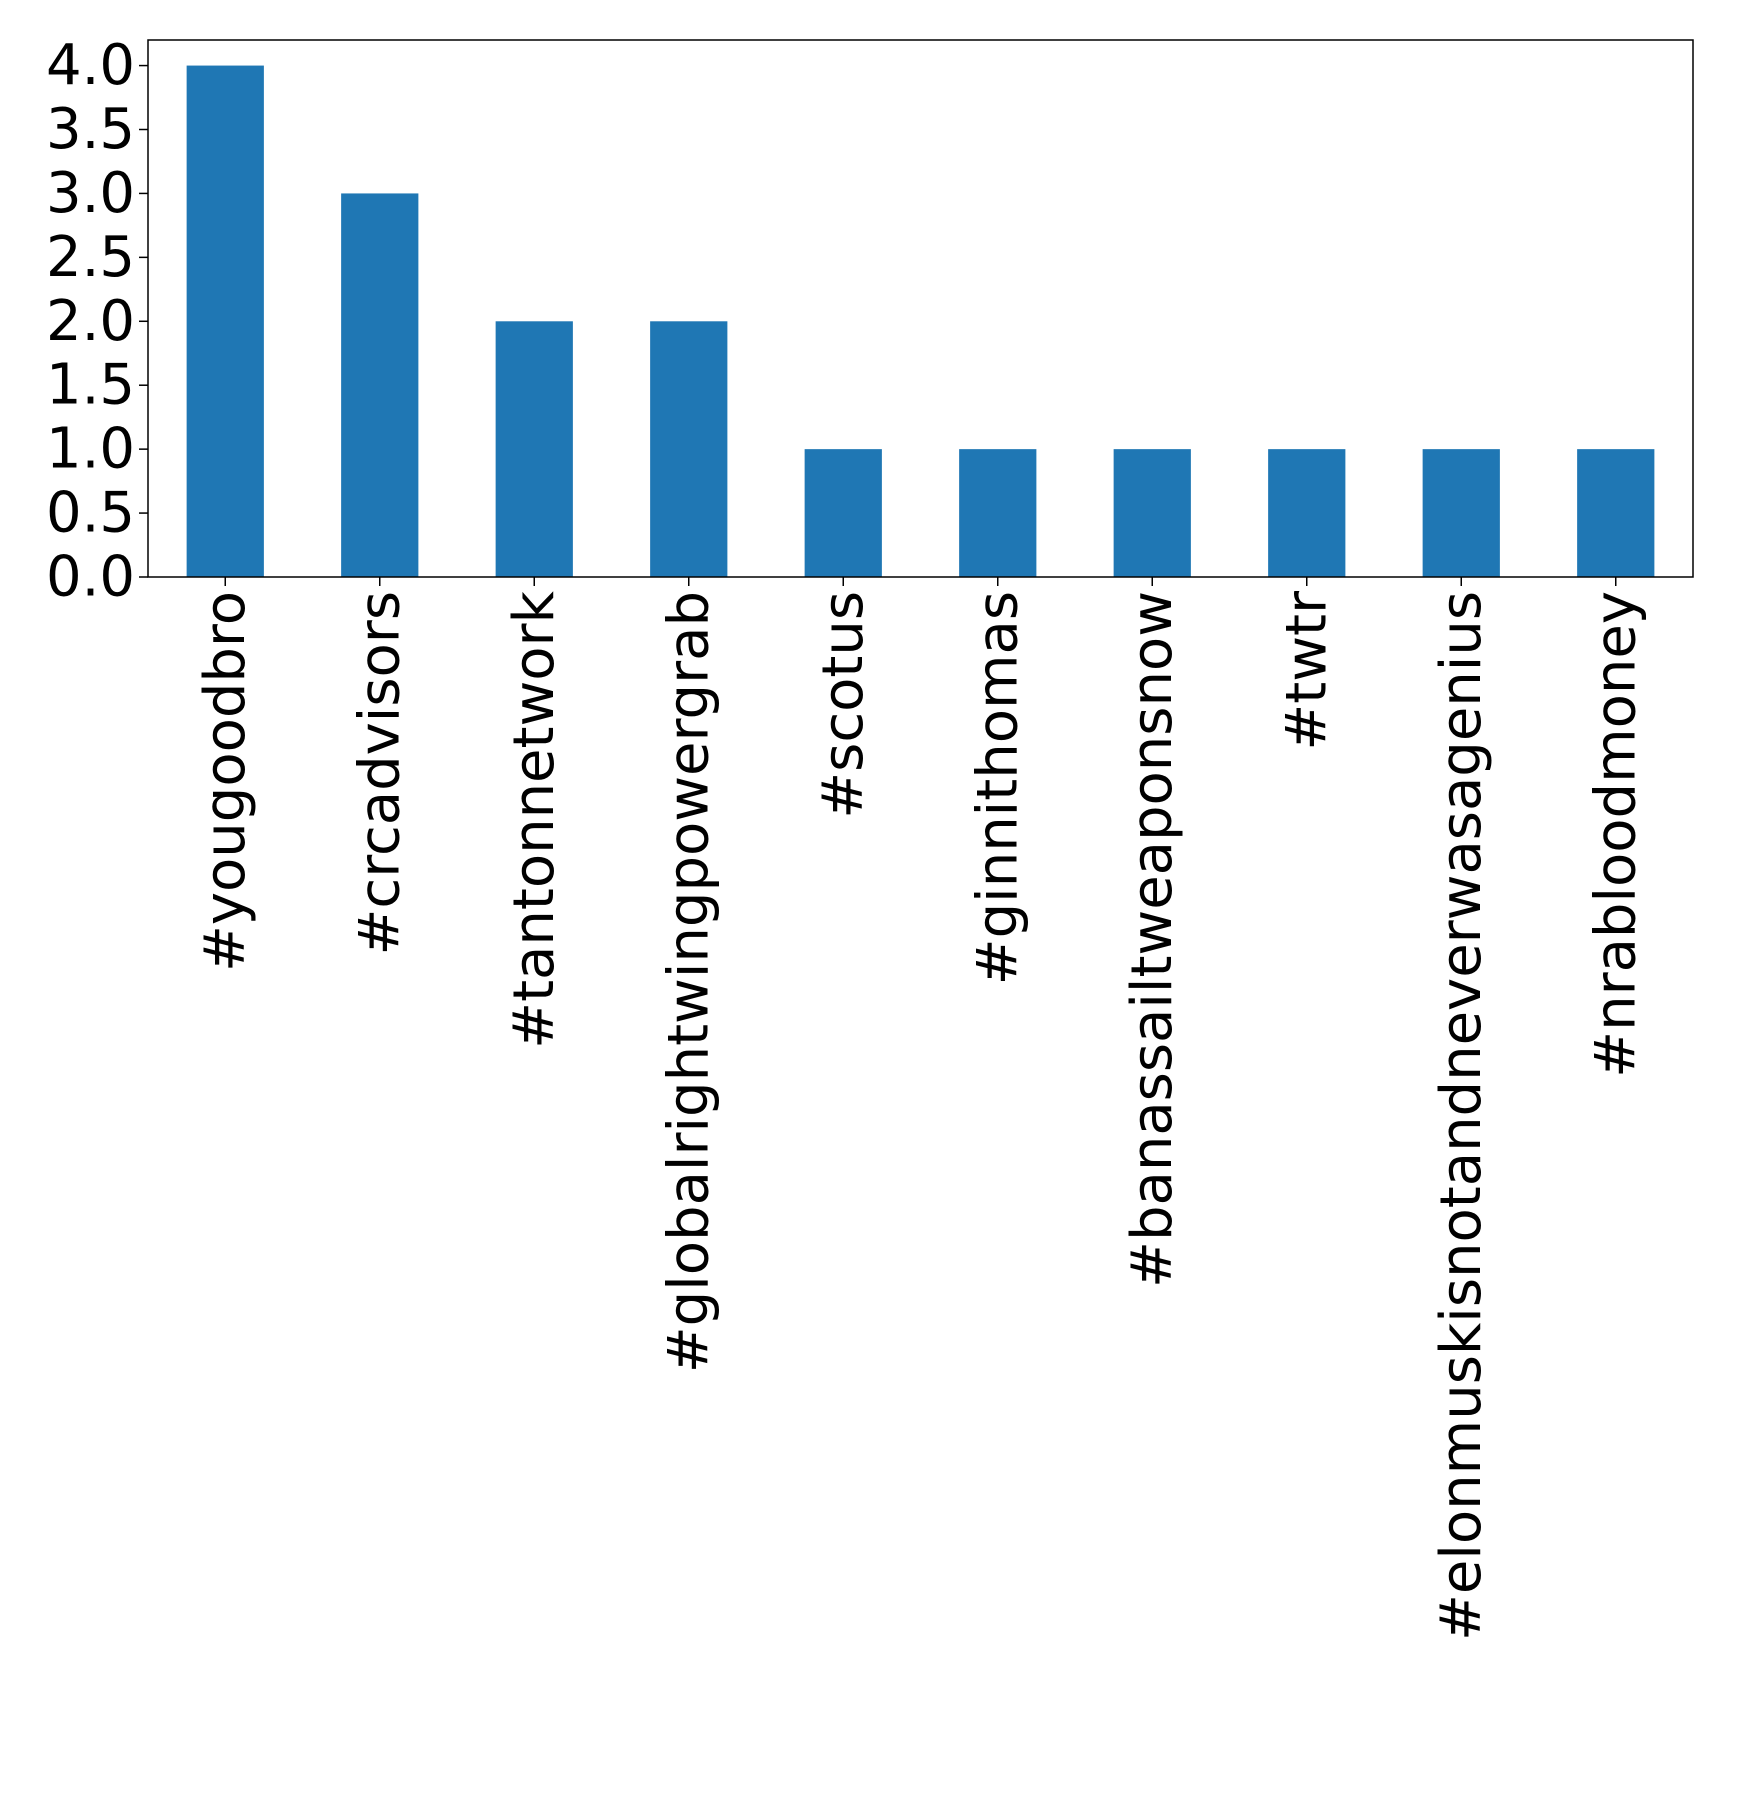 This screenshot has height=1803, width=1739. Describe the element at coordinates (1615, 834) in the screenshot. I see `x-tick-label-9: #nrabloodmoney` at that location.